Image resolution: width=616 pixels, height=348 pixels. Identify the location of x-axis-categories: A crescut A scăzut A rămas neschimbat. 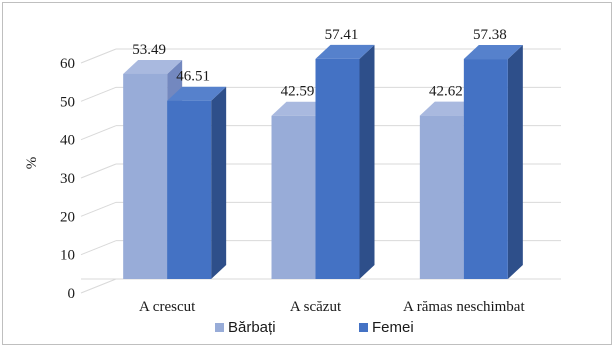
(332, 307).